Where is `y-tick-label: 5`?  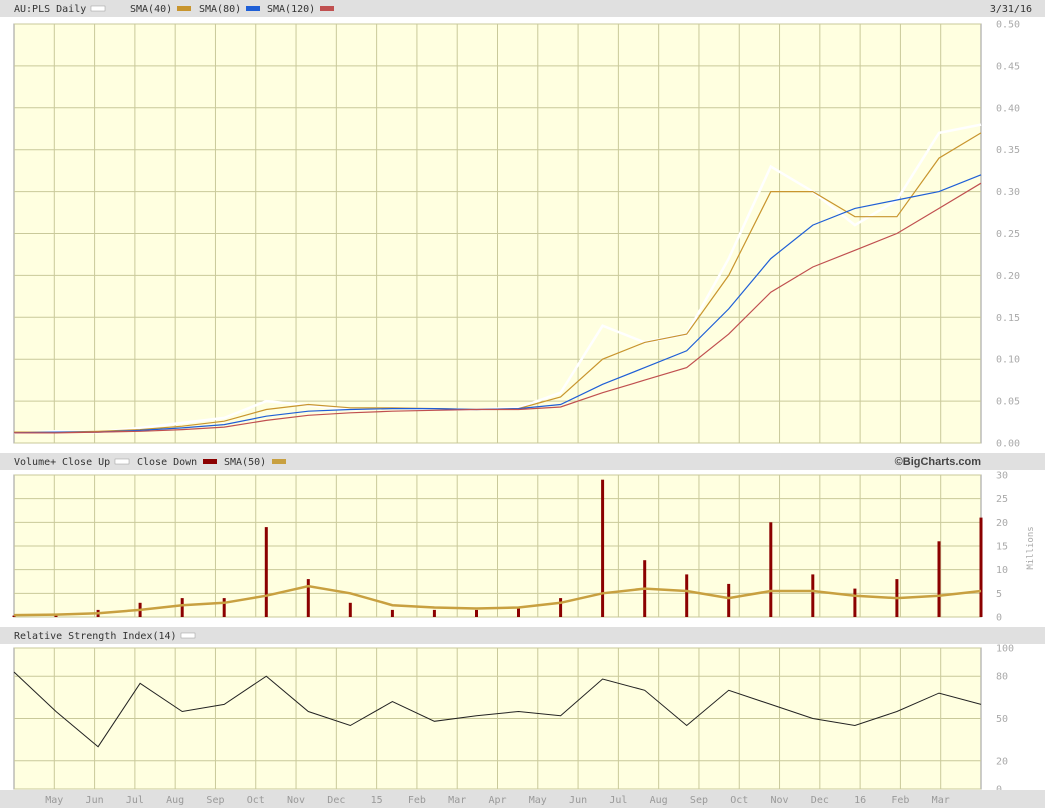 y-tick-label: 5 is located at coordinates (999, 594).